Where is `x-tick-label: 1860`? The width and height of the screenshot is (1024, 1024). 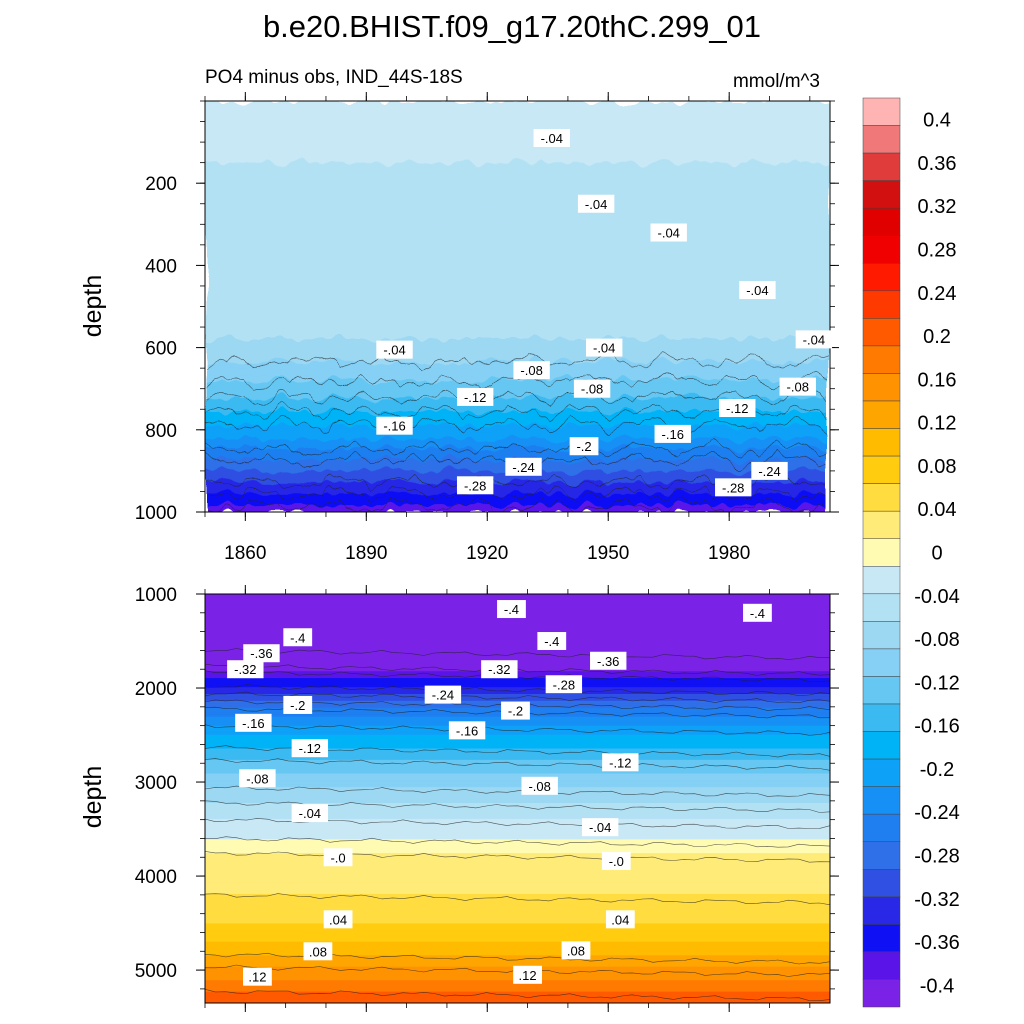
x-tick-label: 1860 is located at coordinates (245, 553).